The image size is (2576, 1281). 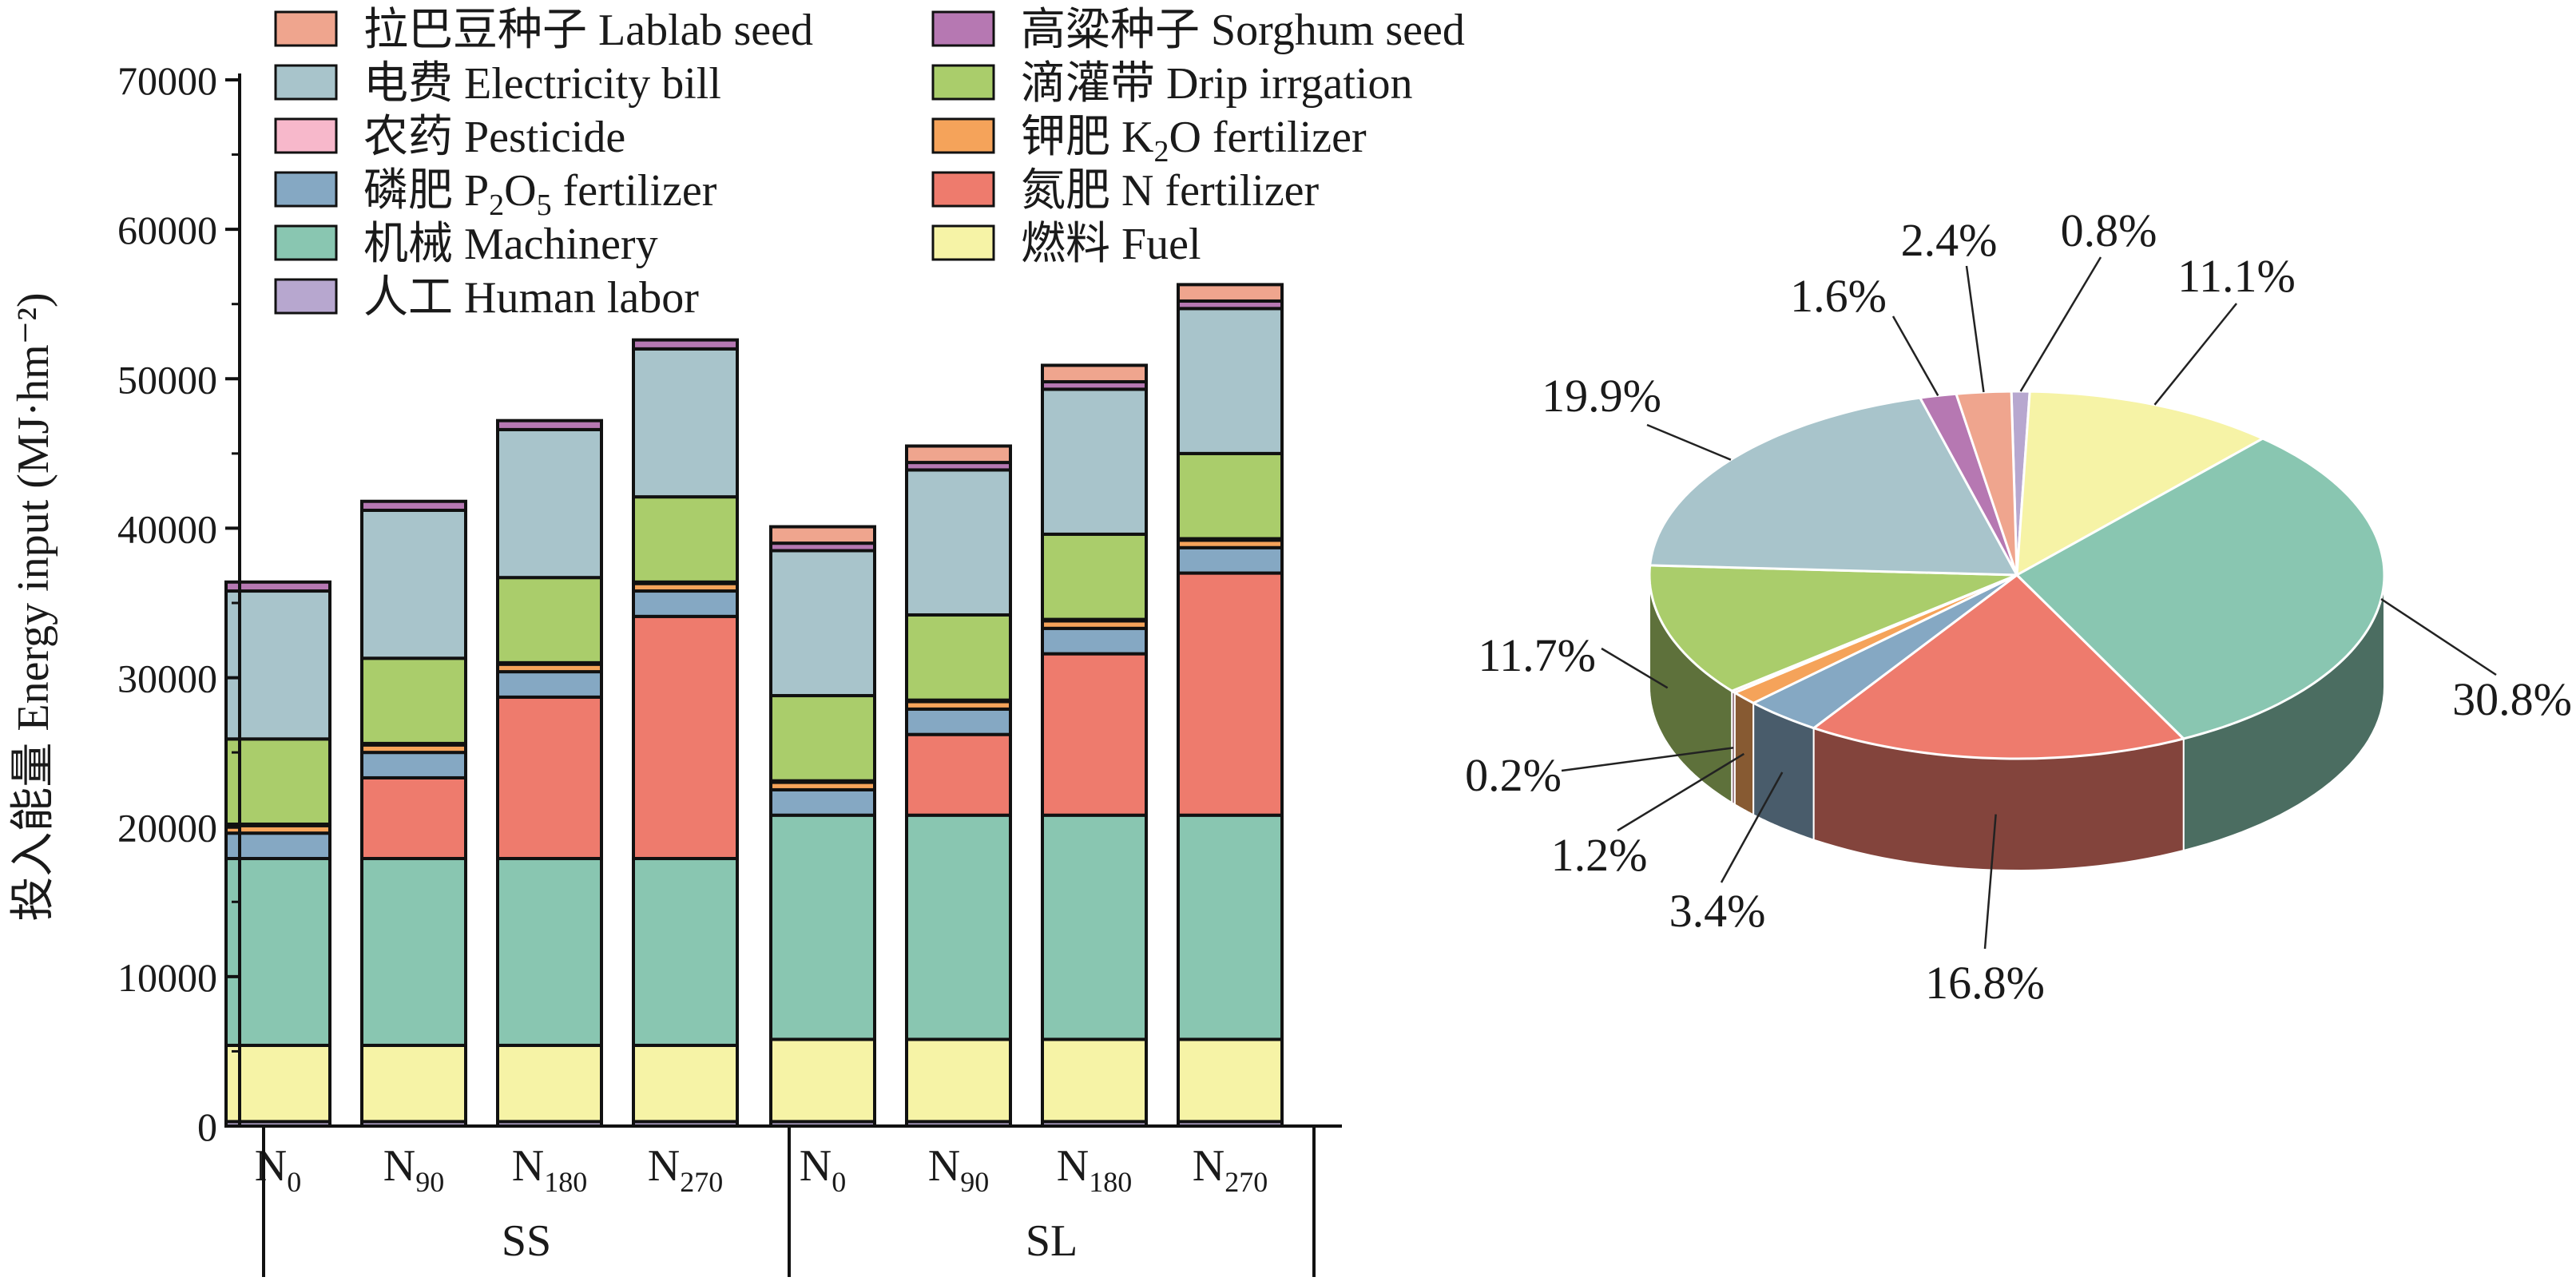 What do you see at coordinates (207, 1127) in the screenshot?
I see `y-tick-label: 0` at bounding box center [207, 1127].